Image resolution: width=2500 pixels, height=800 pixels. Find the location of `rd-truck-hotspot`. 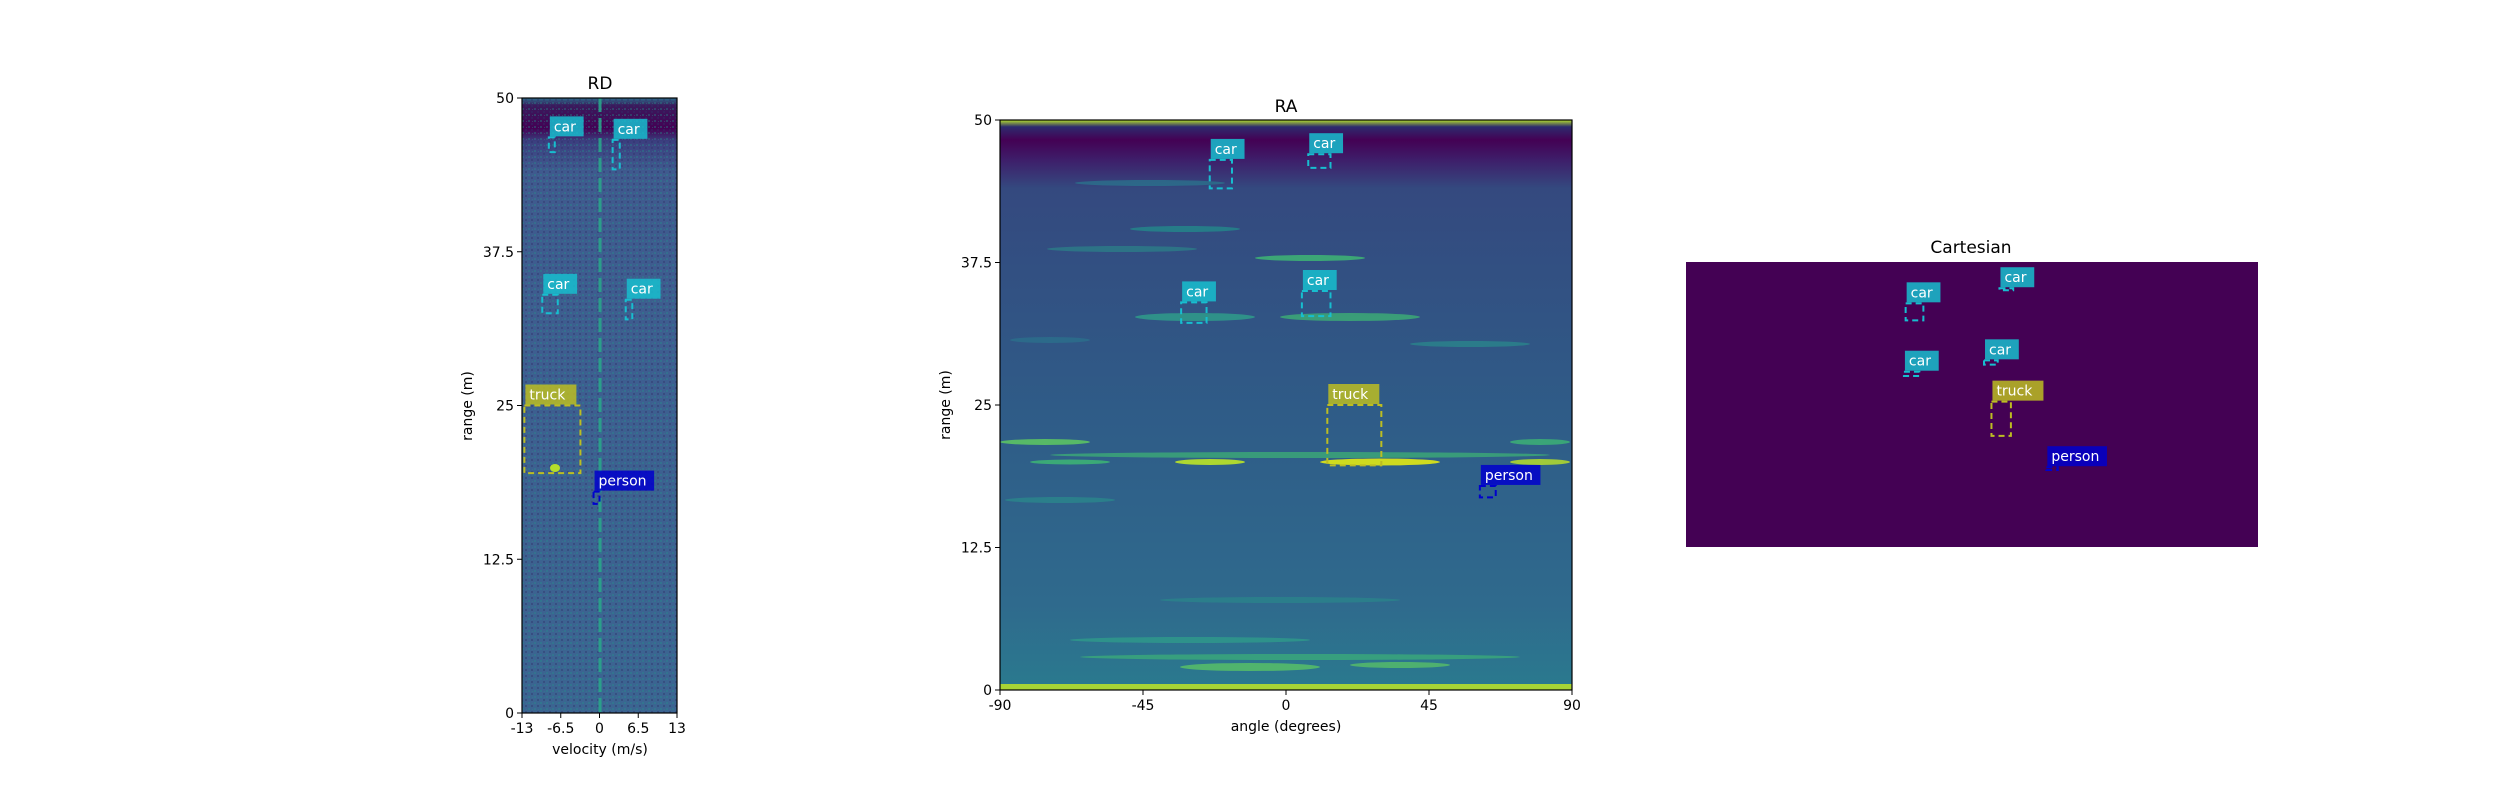

rd-truck-hotspot is located at coordinates (555, 468).